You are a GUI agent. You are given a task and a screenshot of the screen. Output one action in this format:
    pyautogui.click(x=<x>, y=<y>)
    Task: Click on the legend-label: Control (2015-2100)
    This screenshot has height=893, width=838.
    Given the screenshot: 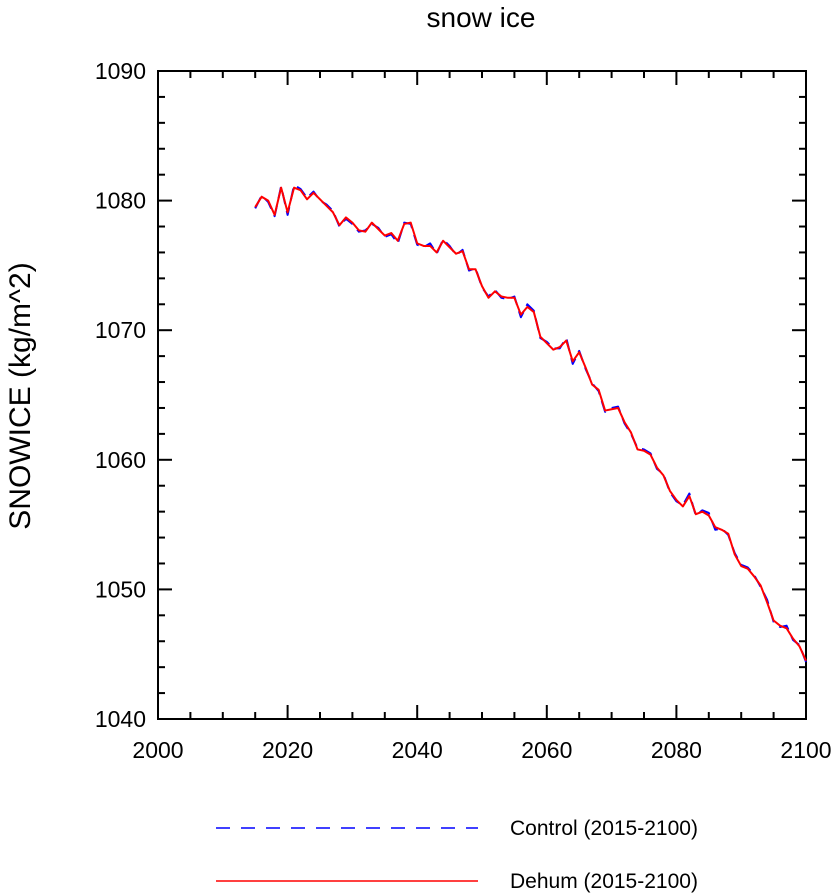 What is the action you would take?
    pyautogui.click(x=604, y=828)
    